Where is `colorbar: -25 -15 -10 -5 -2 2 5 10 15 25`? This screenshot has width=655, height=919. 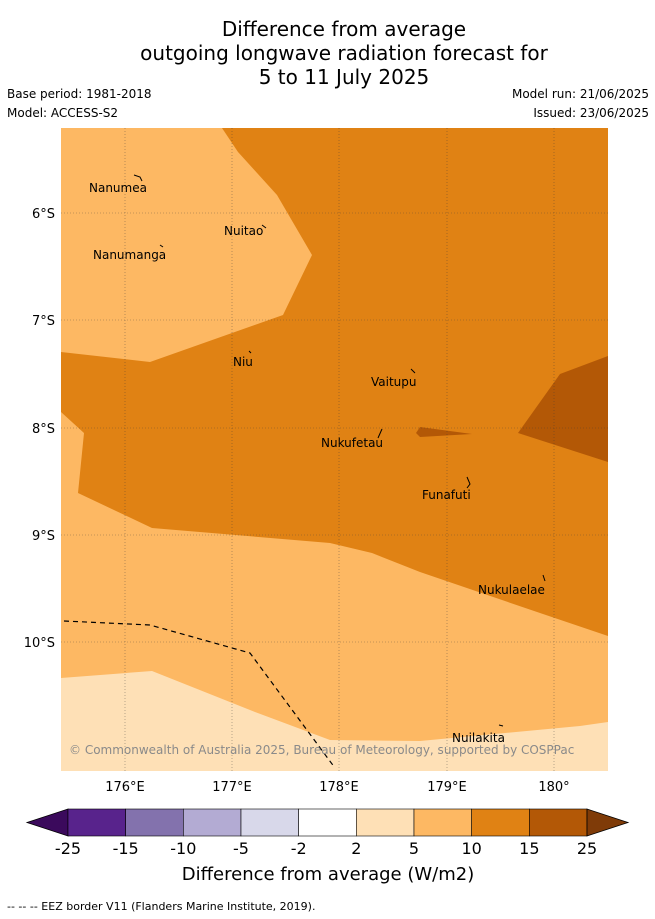 colorbar: -25 -15 -10 -5 -2 2 5 10 15 25 is located at coordinates (327, 833).